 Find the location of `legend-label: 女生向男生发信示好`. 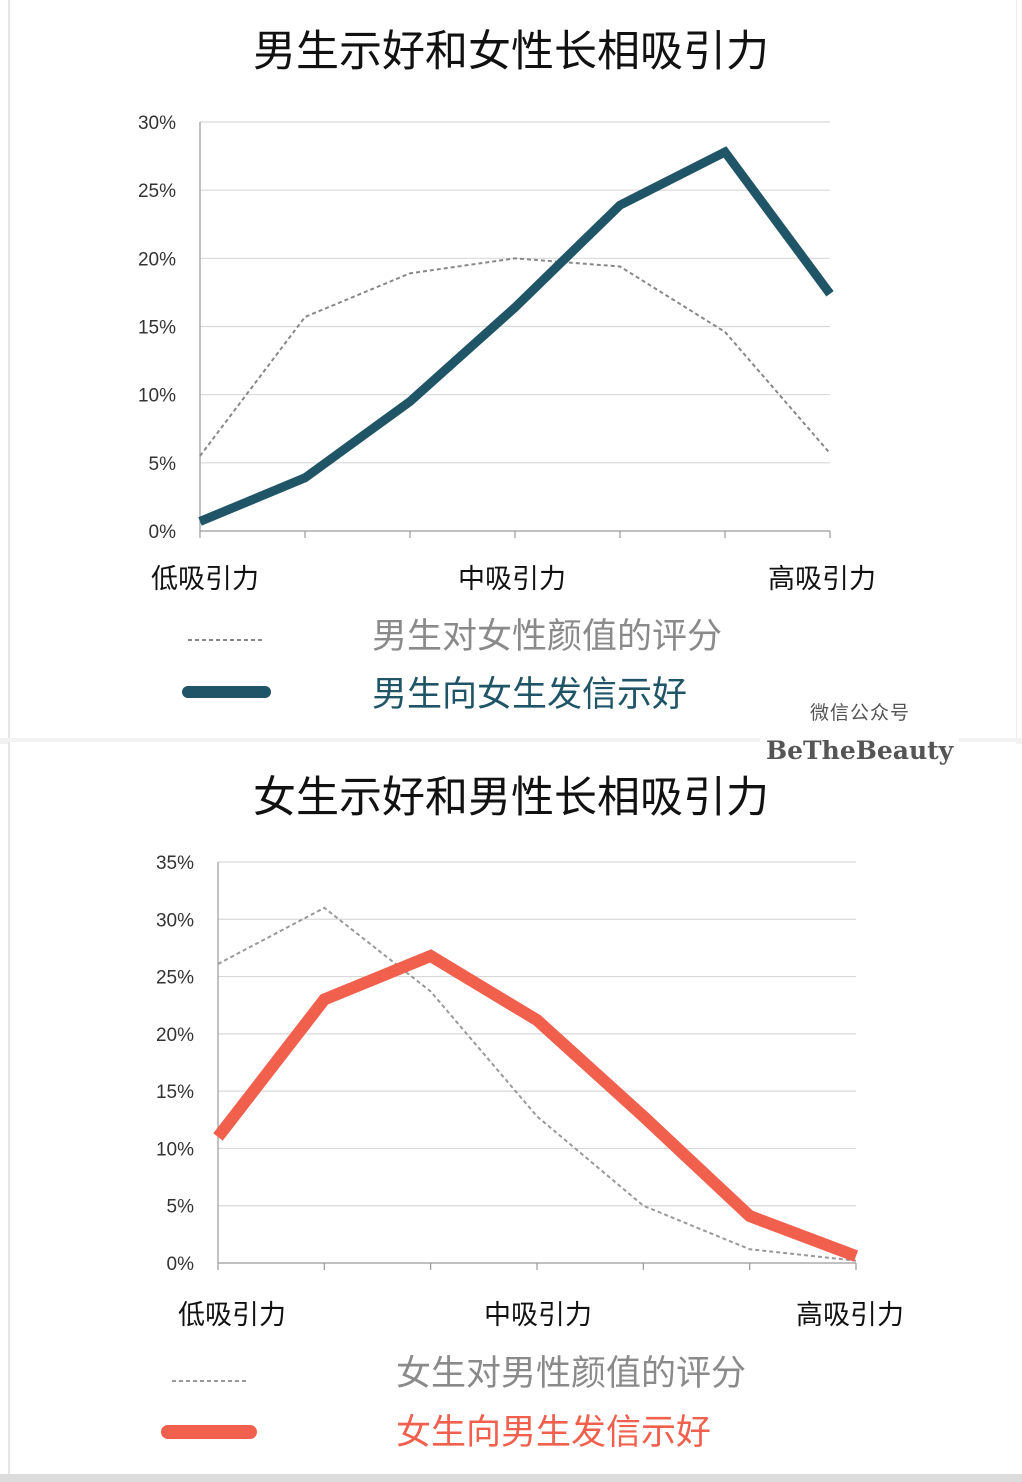

legend-label: 女生向男生发信示好 is located at coordinates (553, 1433).